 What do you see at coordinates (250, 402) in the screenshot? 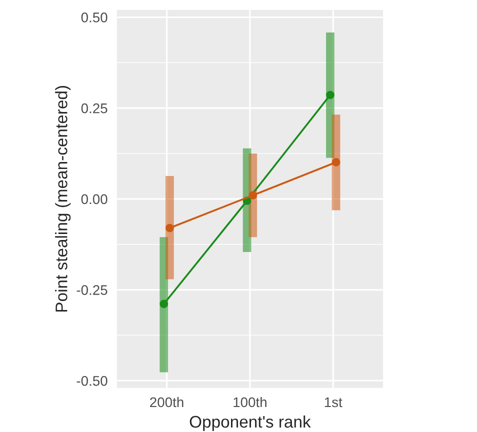
I see `x-tick-label: 100th` at bounding box center [250, 402].